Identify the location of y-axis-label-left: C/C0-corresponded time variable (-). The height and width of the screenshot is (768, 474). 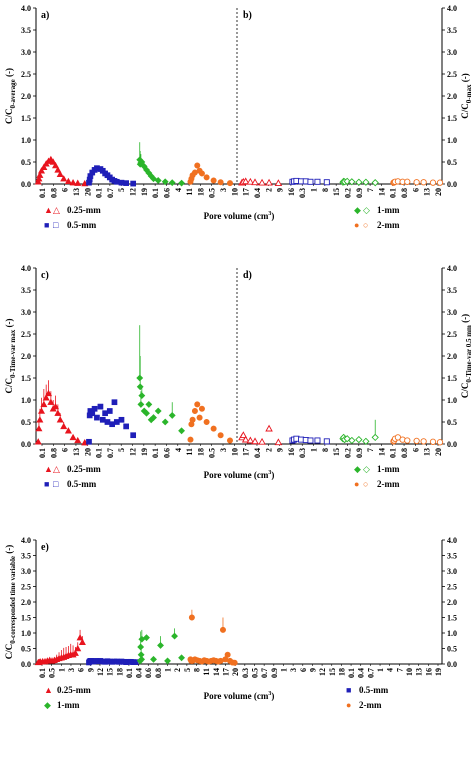
(10, 602).